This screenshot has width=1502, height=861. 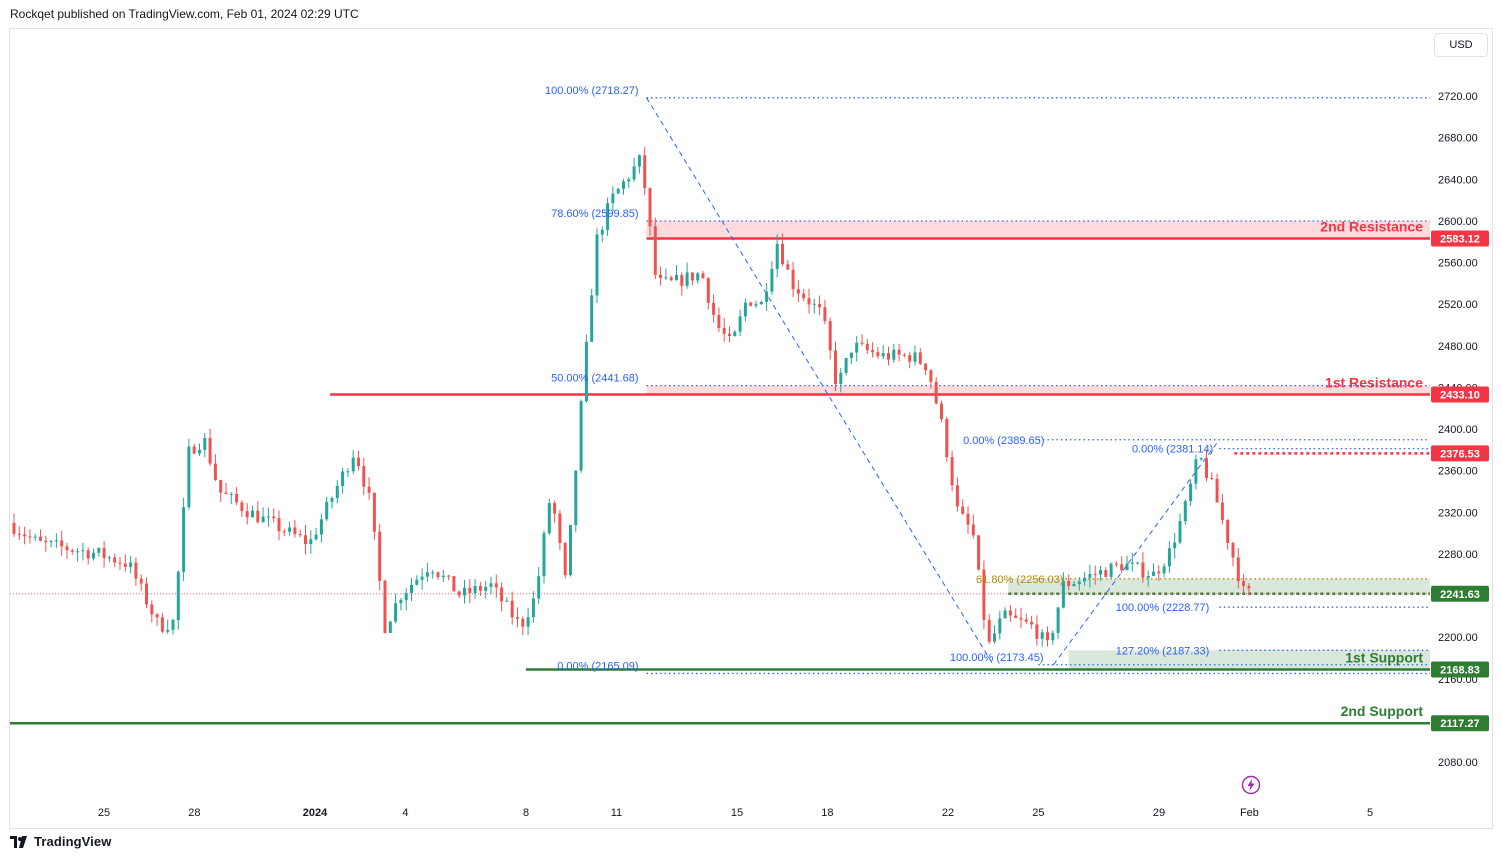 What do you see at coordinates (1038, 390) in the screenshot?
I see `level-zone` at bounding box center [1038, 390].